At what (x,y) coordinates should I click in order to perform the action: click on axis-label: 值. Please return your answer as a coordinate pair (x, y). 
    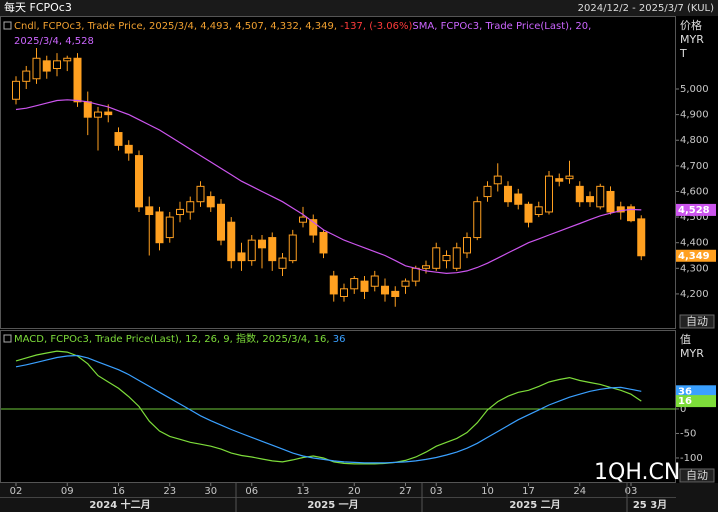
    Looking at the image, I should click on (685, 339).